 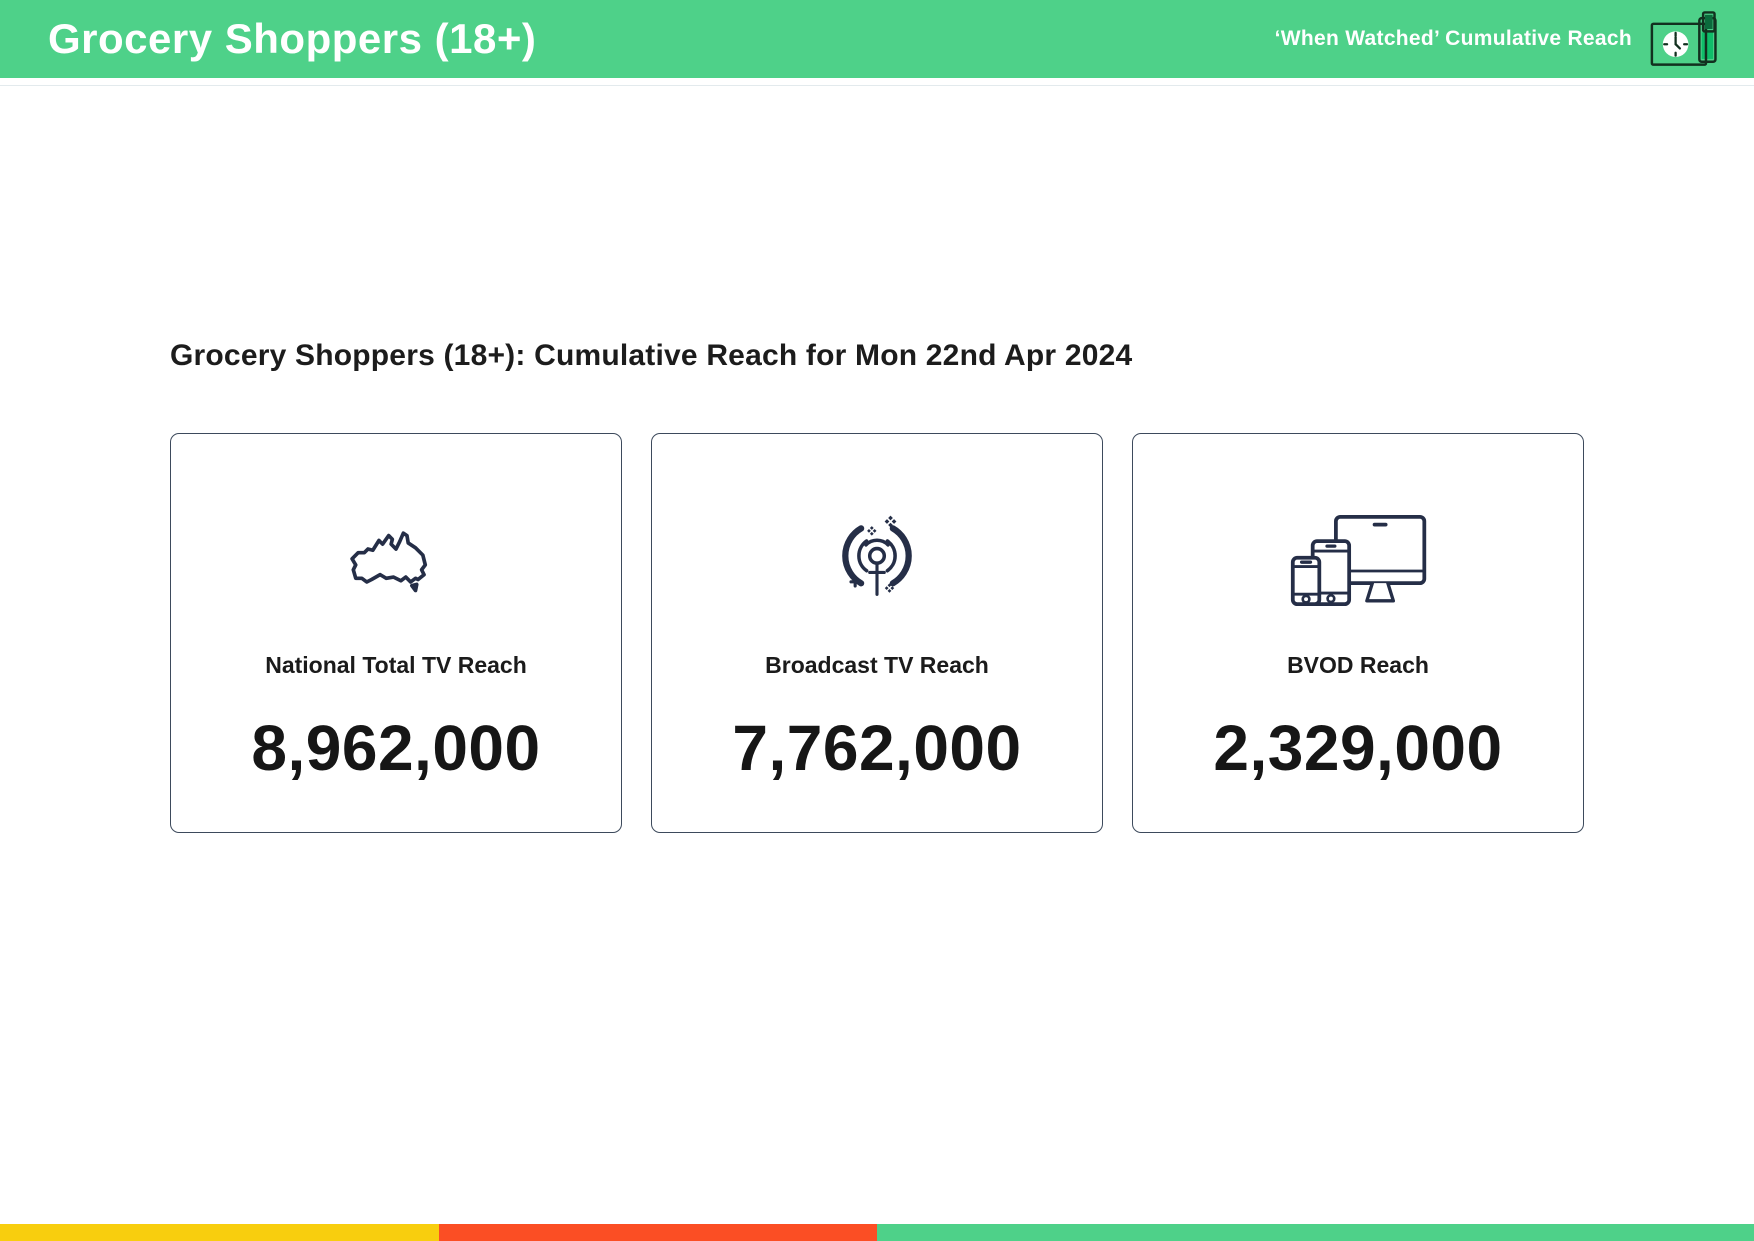 I want to click on page-title: Grocery Shoppers (18+), so click(x=292, y=38).